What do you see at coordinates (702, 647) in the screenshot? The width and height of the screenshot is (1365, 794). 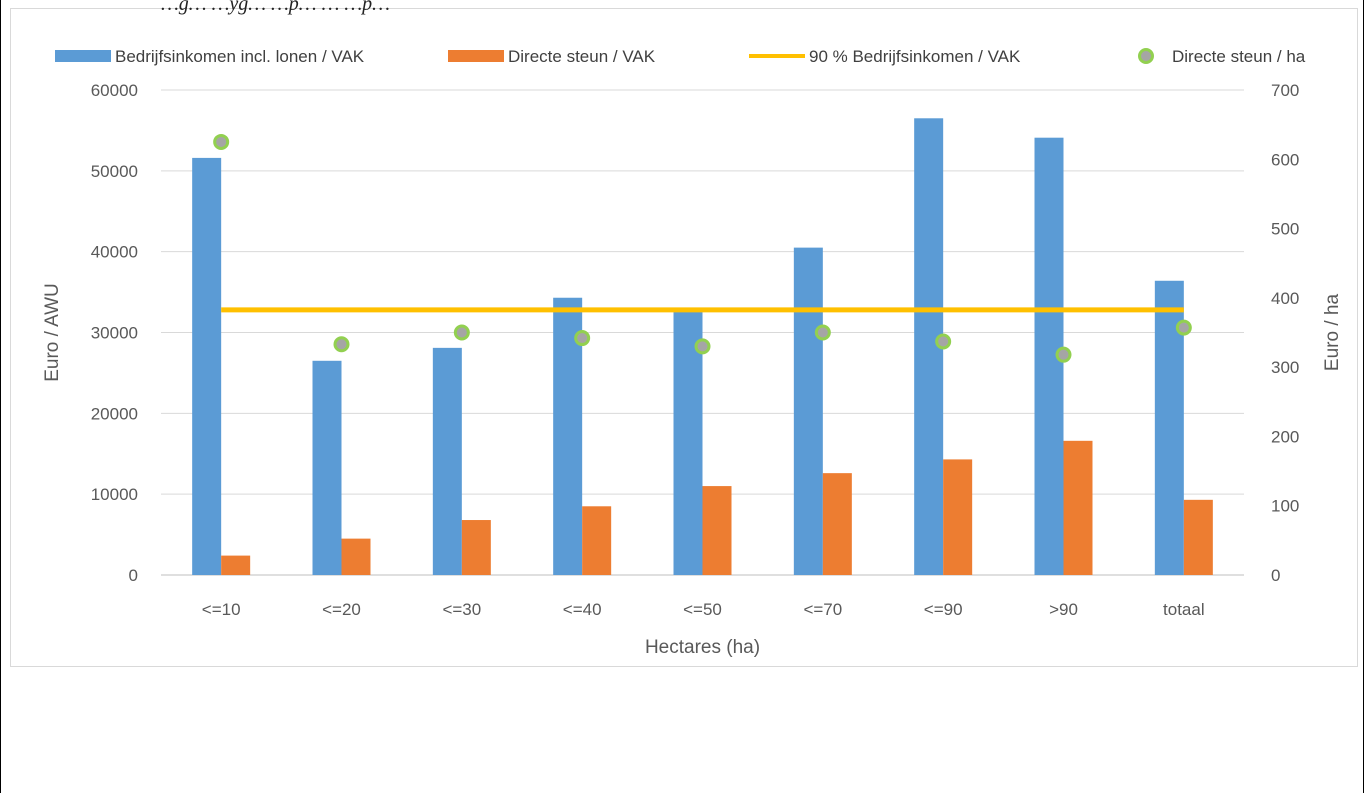 I see `x-axis-title: Hectares (ha)` at bounding box center [702, 647].